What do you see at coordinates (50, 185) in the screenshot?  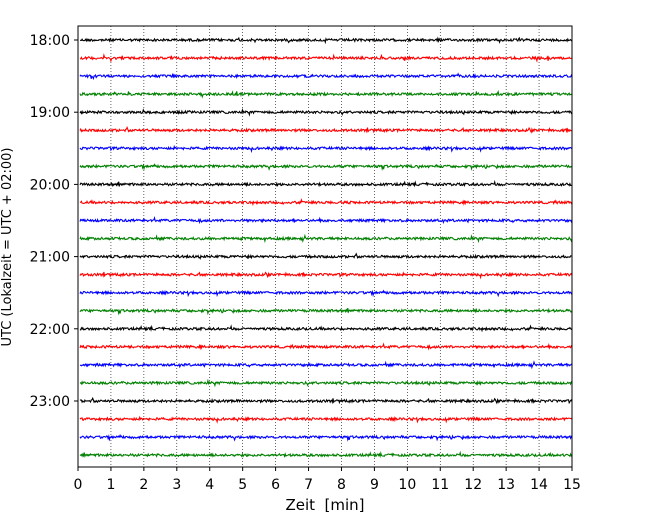 I see `y-tick-label: 20:00` at bounding box center [50, 185].